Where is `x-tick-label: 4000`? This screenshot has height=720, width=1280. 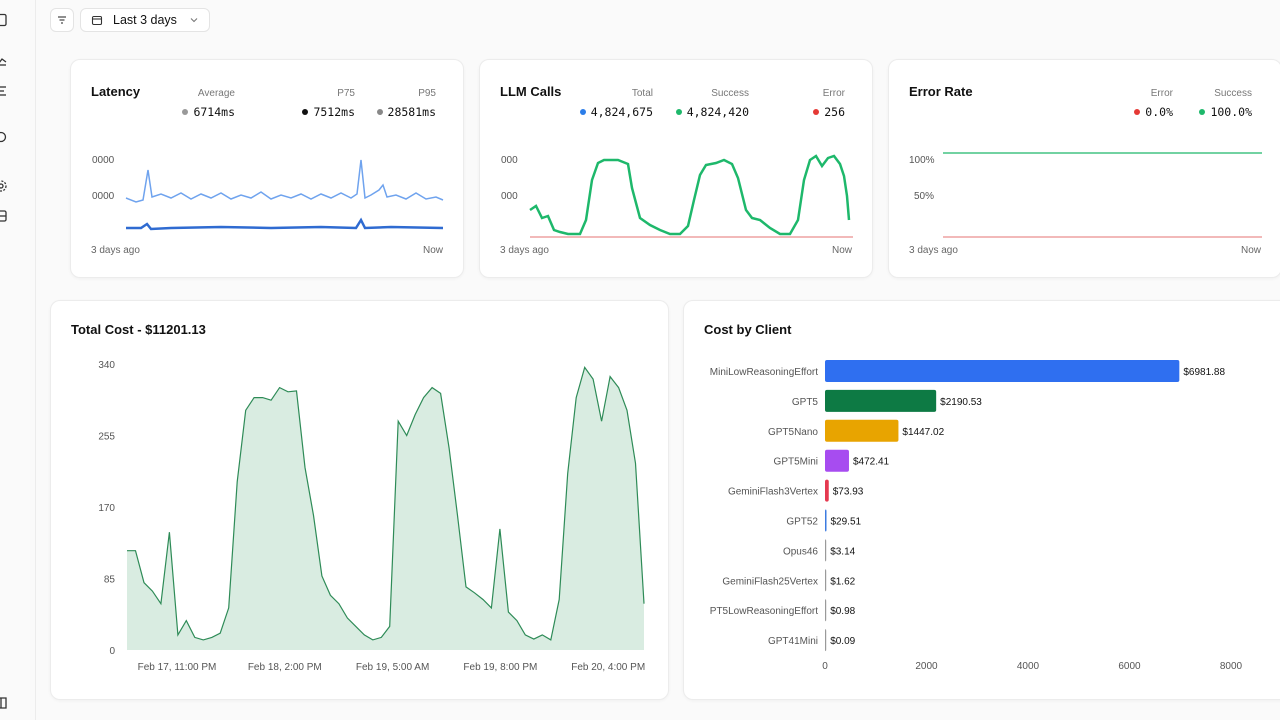
x-tick-label: 4000 is located at coordinates (1028, 666).